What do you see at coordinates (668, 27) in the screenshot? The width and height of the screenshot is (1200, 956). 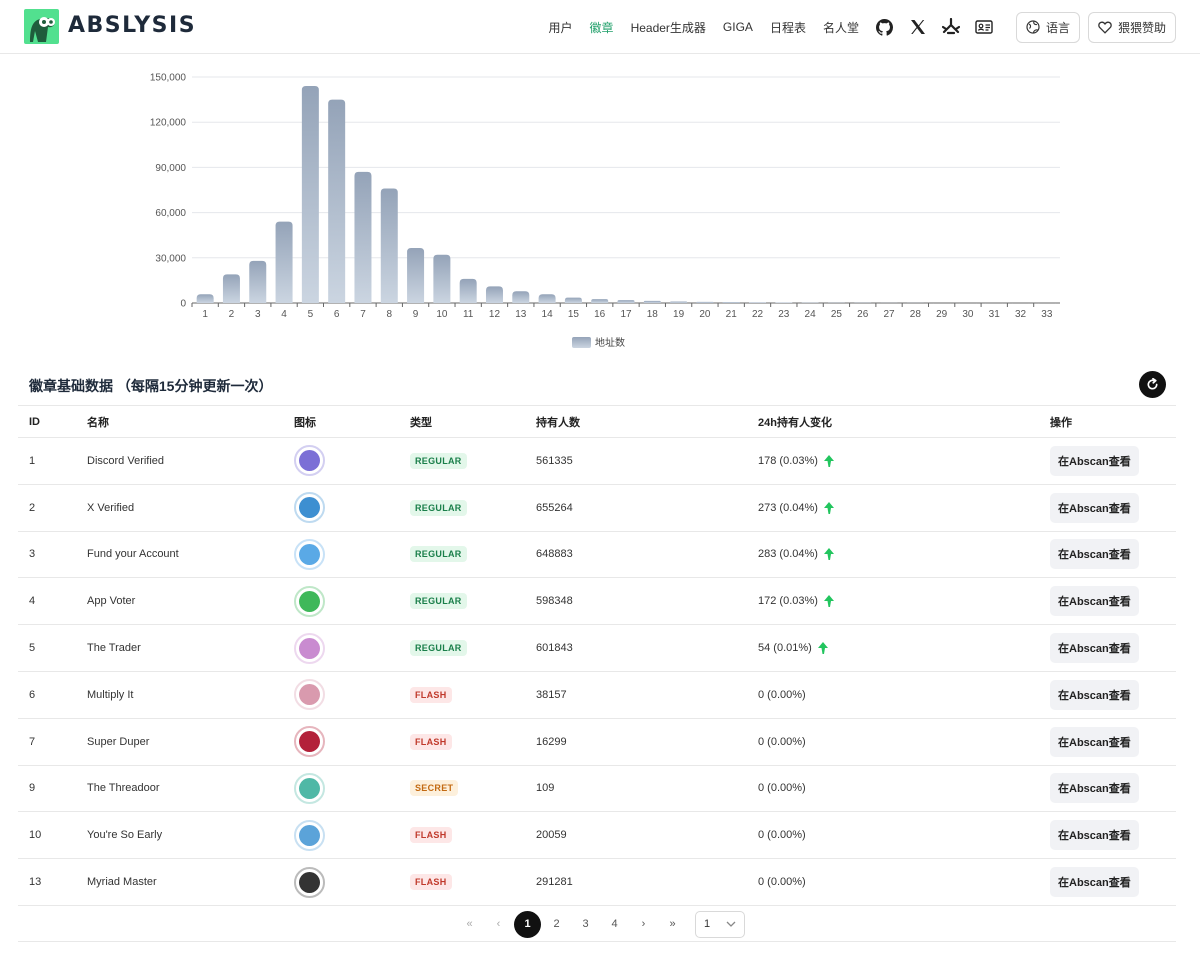 I see `nav-item-header-generator: Header生成器` at bounding box center [668, 27].